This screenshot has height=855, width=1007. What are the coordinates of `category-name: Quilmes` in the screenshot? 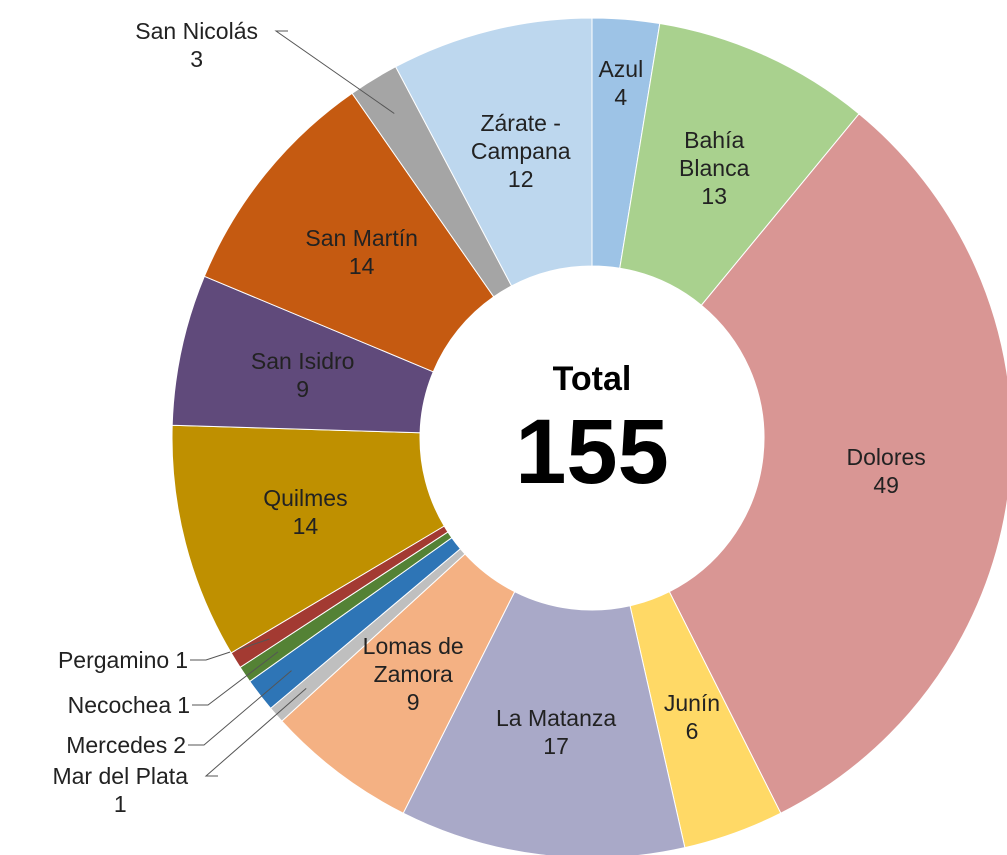 It's located at (305, 498).